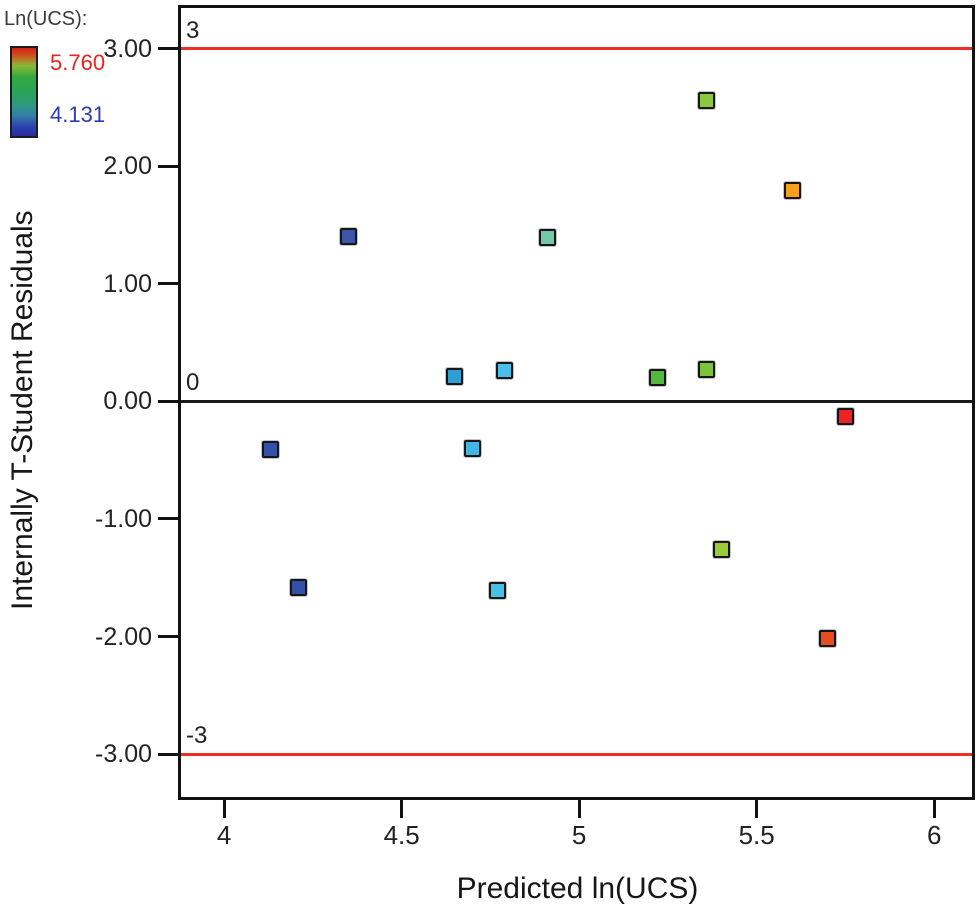  Describe the element at coordinates (576, 754) in the screenshot. I see `reference-line--3` at that location.